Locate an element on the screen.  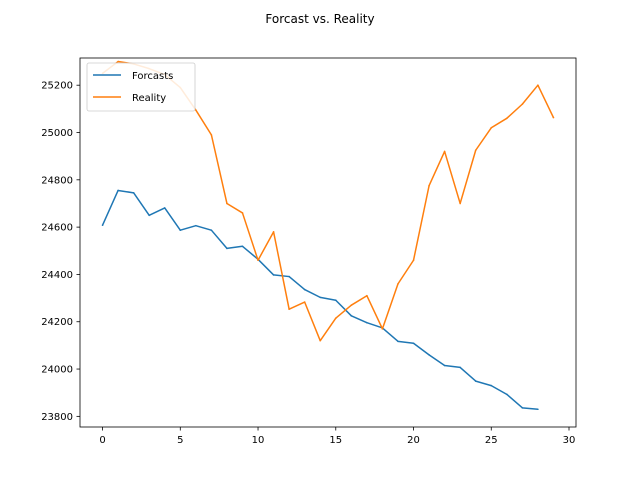
x-tick-label: 0 is located at coordinates (102, 440).